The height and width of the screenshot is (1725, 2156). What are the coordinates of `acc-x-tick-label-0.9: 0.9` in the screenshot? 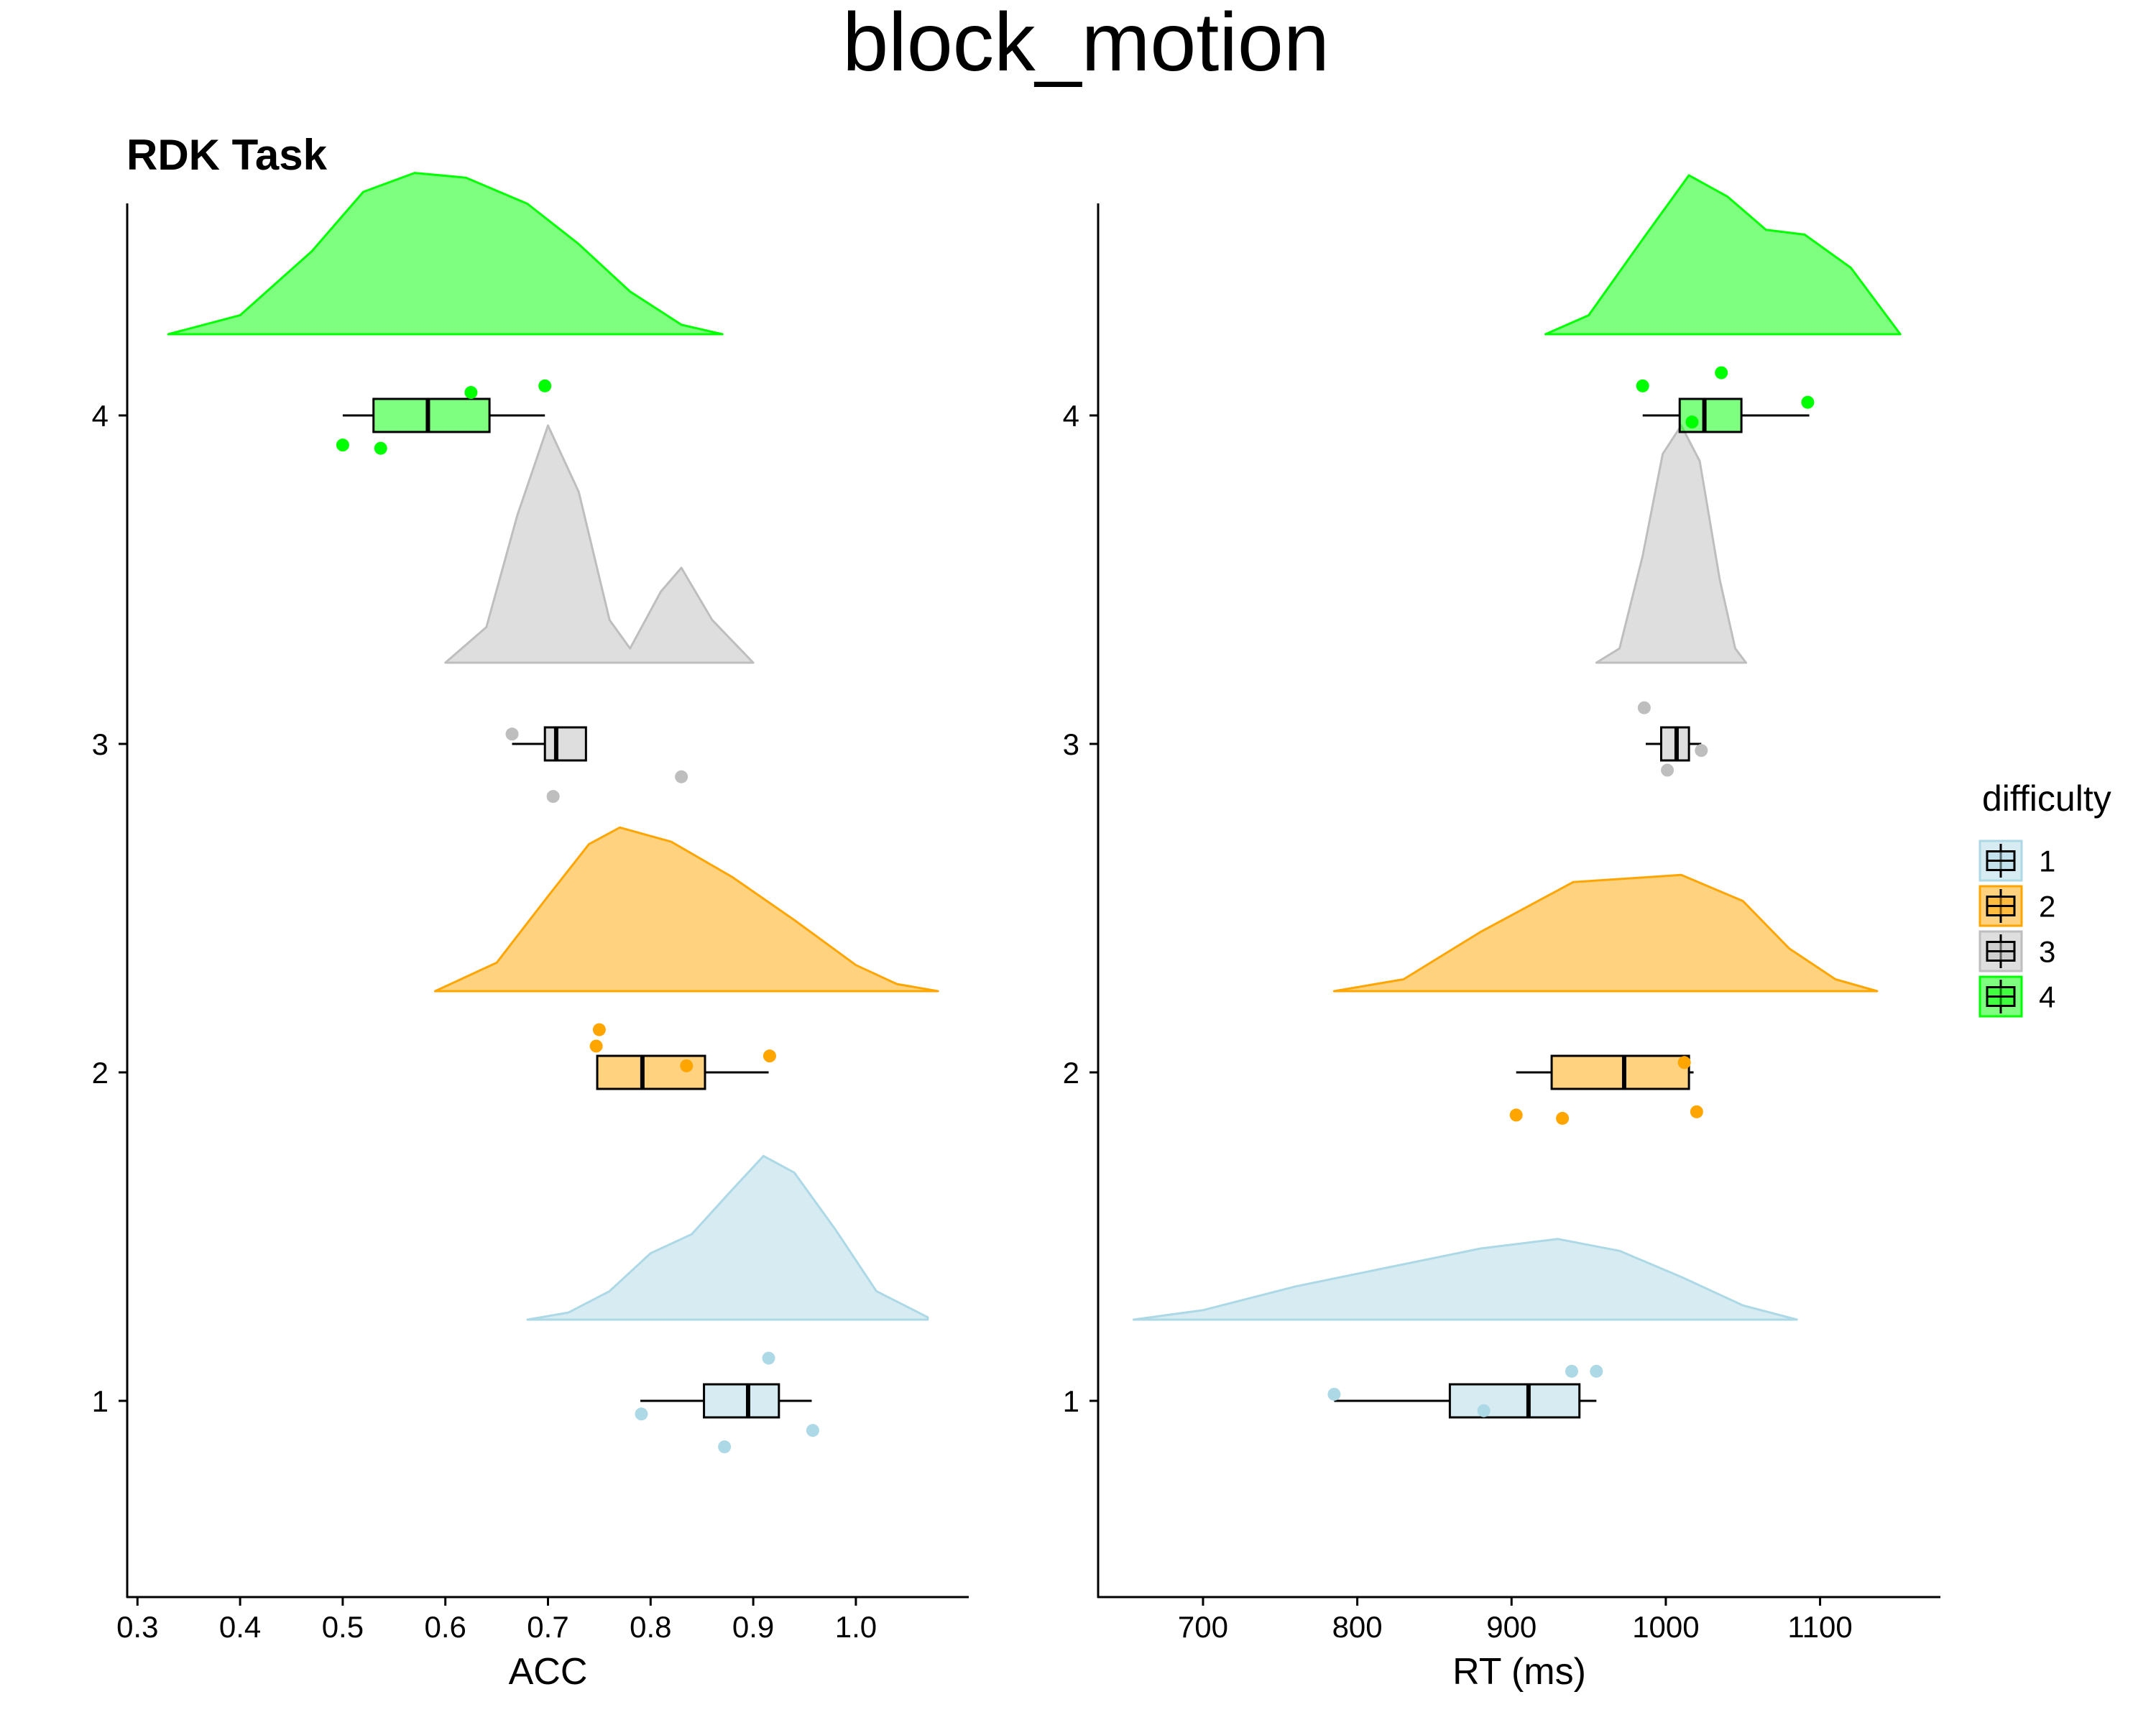 It's located at (753, 1627).